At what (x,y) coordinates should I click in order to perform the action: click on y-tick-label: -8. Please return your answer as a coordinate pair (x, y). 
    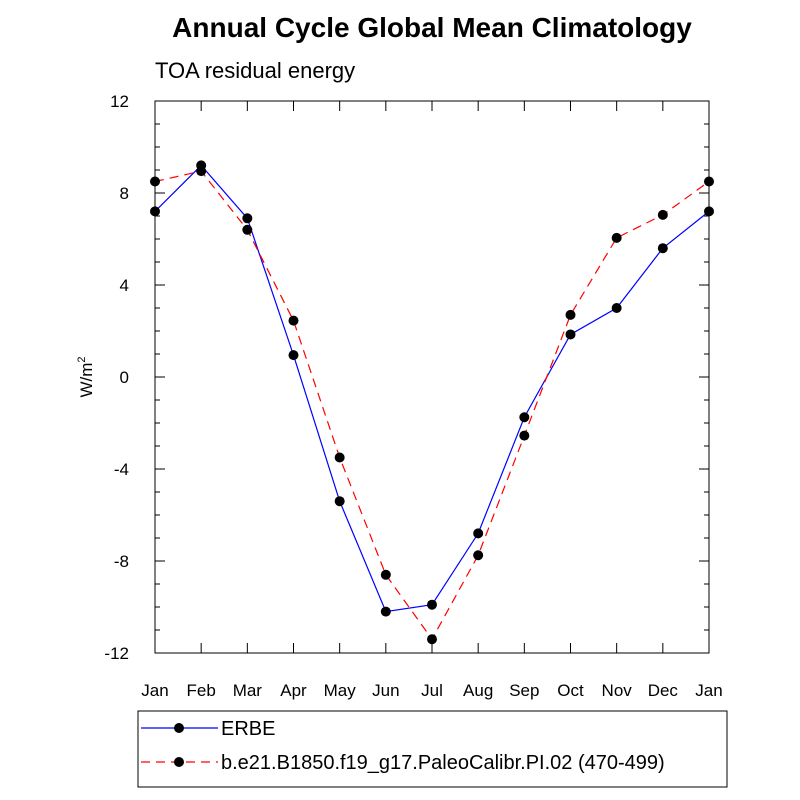
    Looking at the image, I should click on (121, 561).